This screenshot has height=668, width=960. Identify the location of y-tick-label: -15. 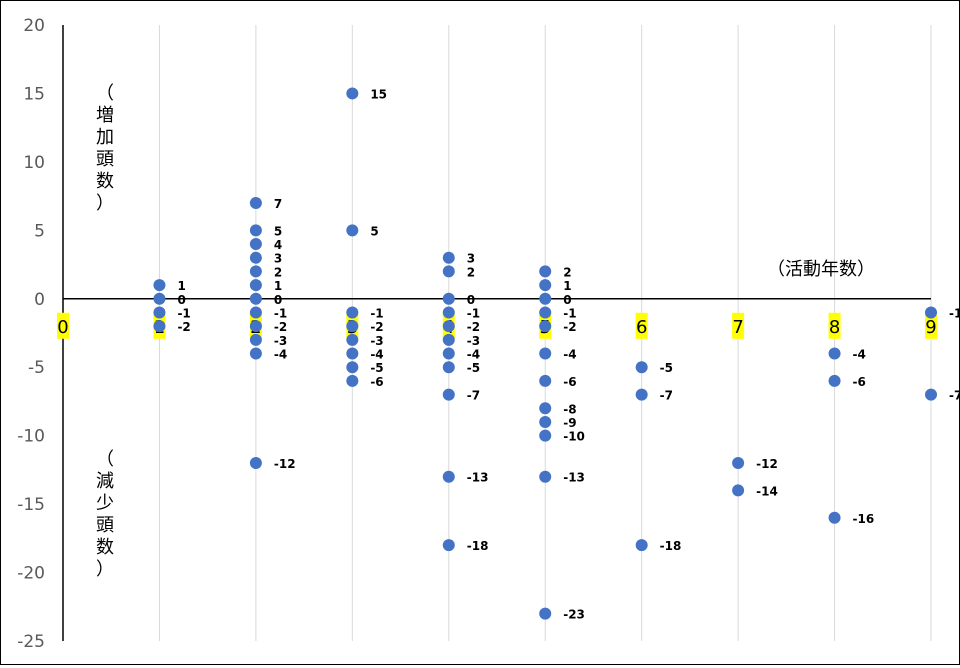
(31, 505).